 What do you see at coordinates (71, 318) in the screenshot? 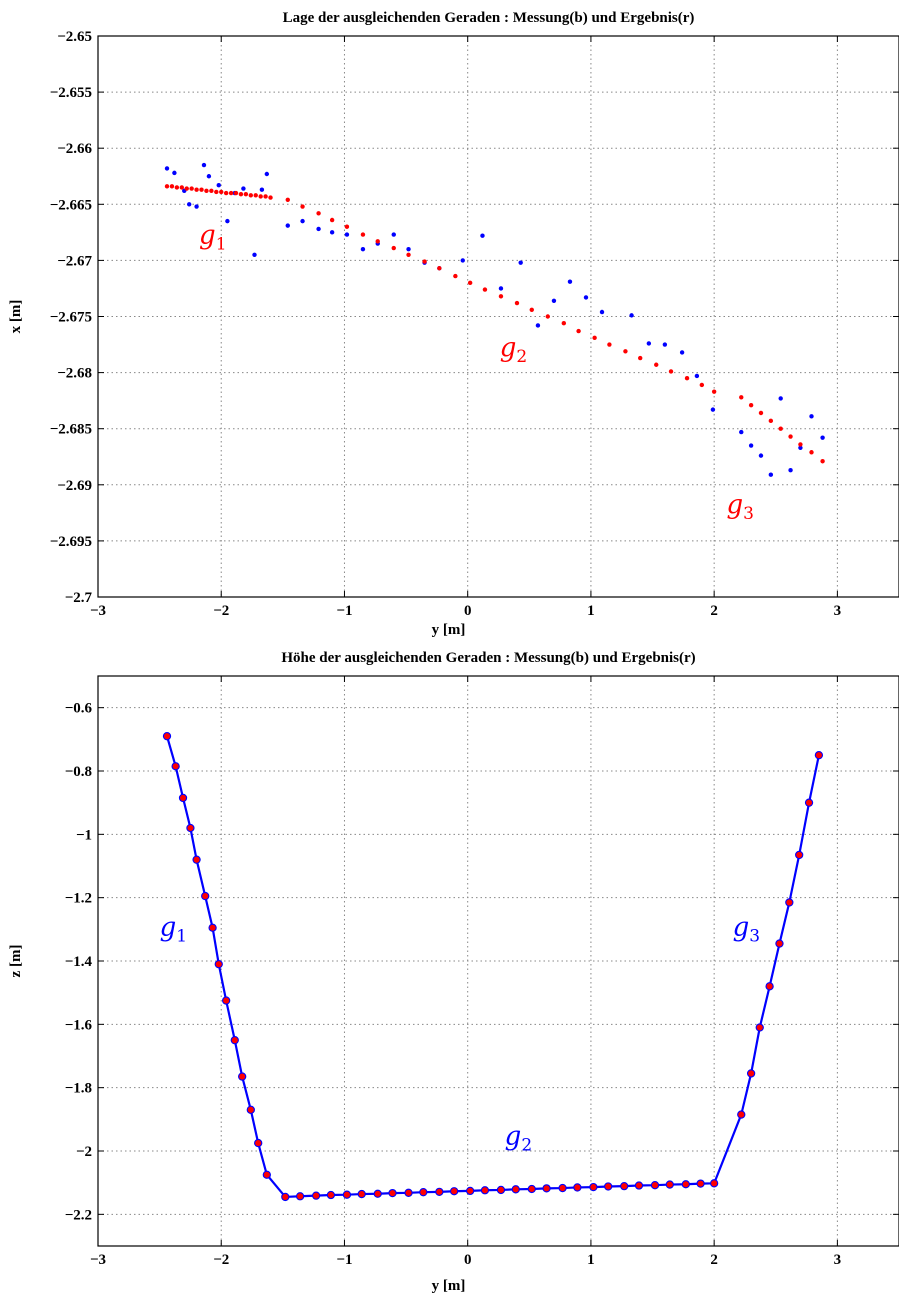
I see `y-tick-label: −2.675` at bounding box center [71, 318].